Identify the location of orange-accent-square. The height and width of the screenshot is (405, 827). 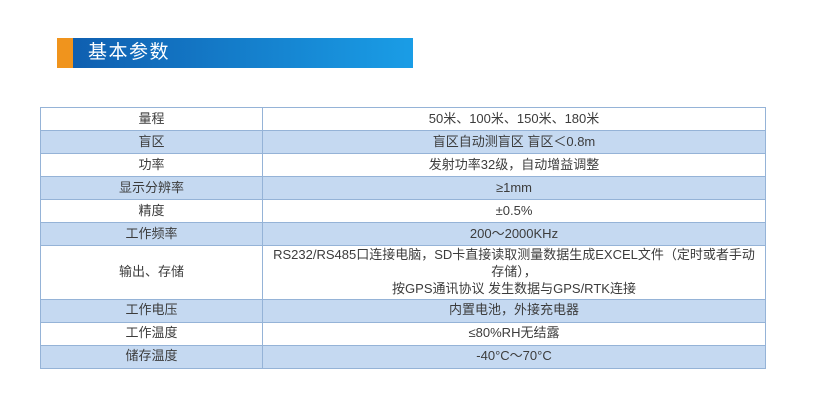
(65, 53).